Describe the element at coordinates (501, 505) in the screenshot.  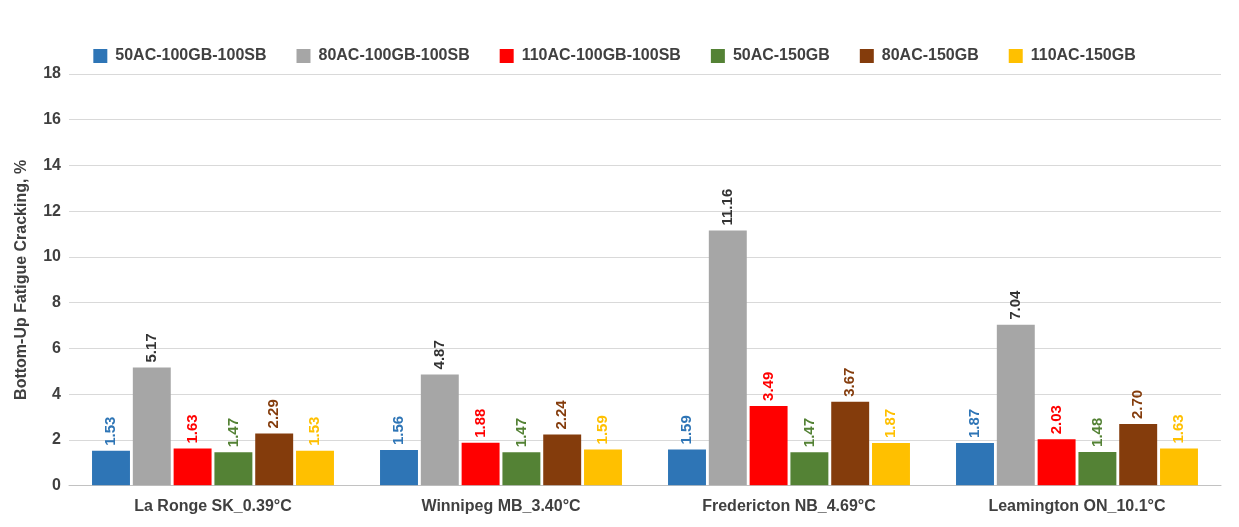
I see `x-tick-label: Winnipeg MB_3.40°C` at that location.